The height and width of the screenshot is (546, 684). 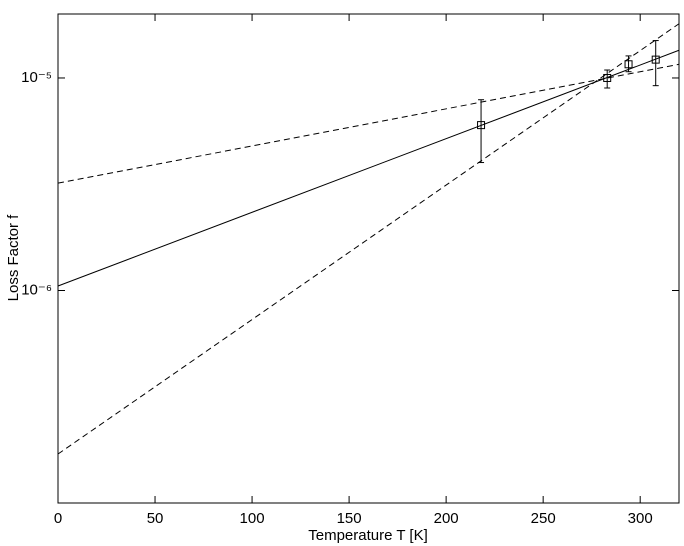 I want to click on x-axis-label: Temperature T [K], so click(x=368, y=535).